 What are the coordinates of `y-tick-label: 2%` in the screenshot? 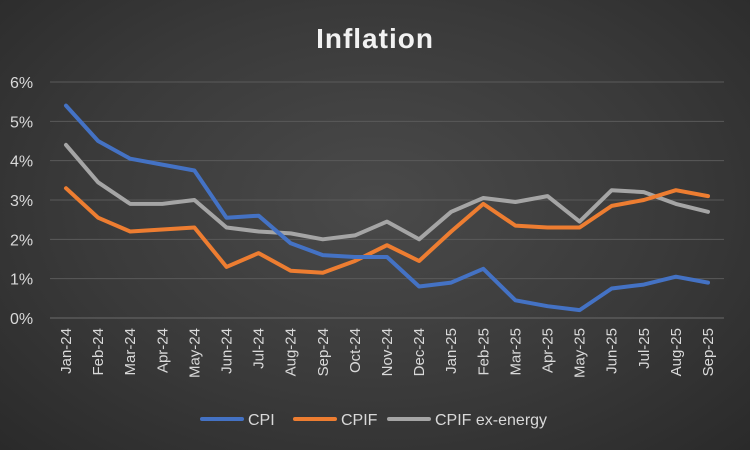 It's located at (21, 240).